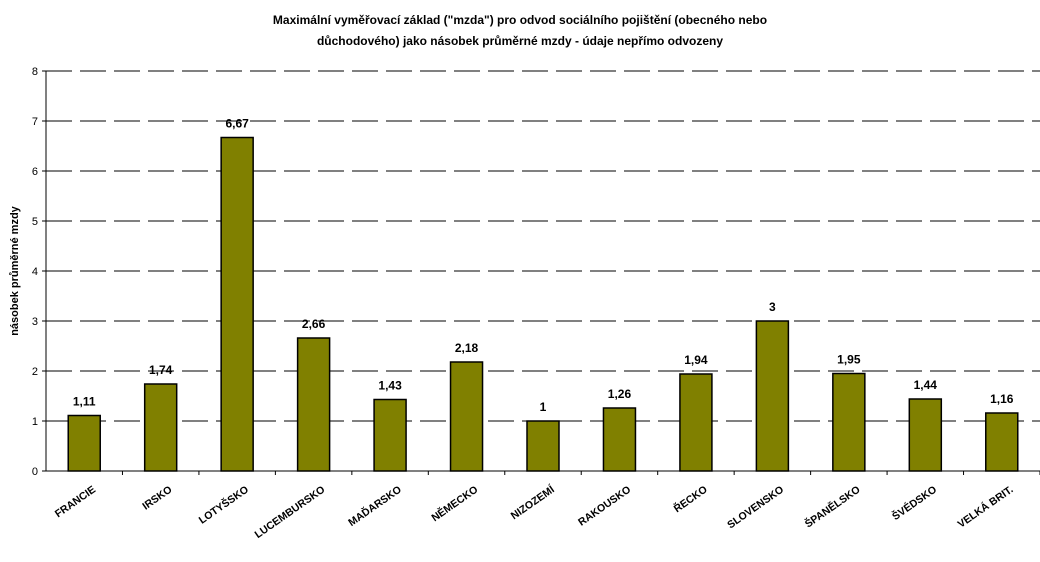  I want to click on category-label: VELKÁ BRIT., so click(985, 507).